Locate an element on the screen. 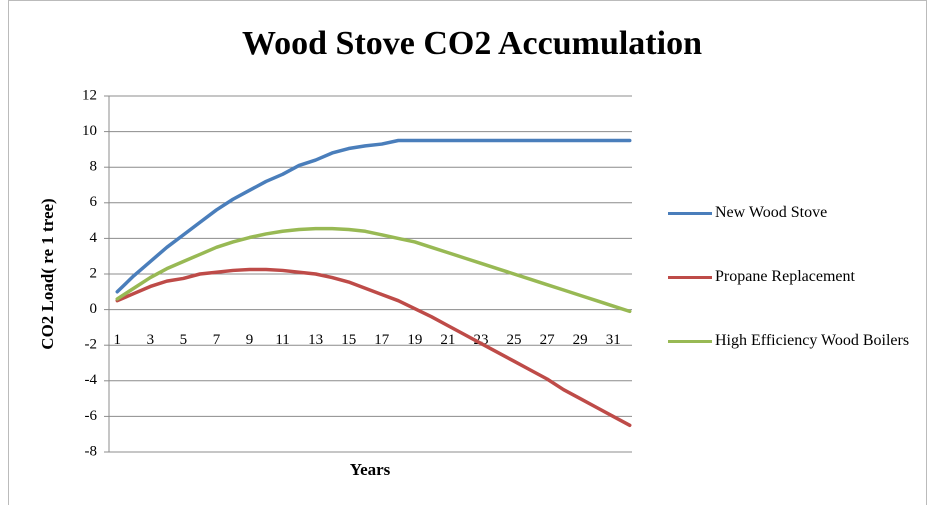  x-tick-label: 27 is located at coordinates (548, 340).